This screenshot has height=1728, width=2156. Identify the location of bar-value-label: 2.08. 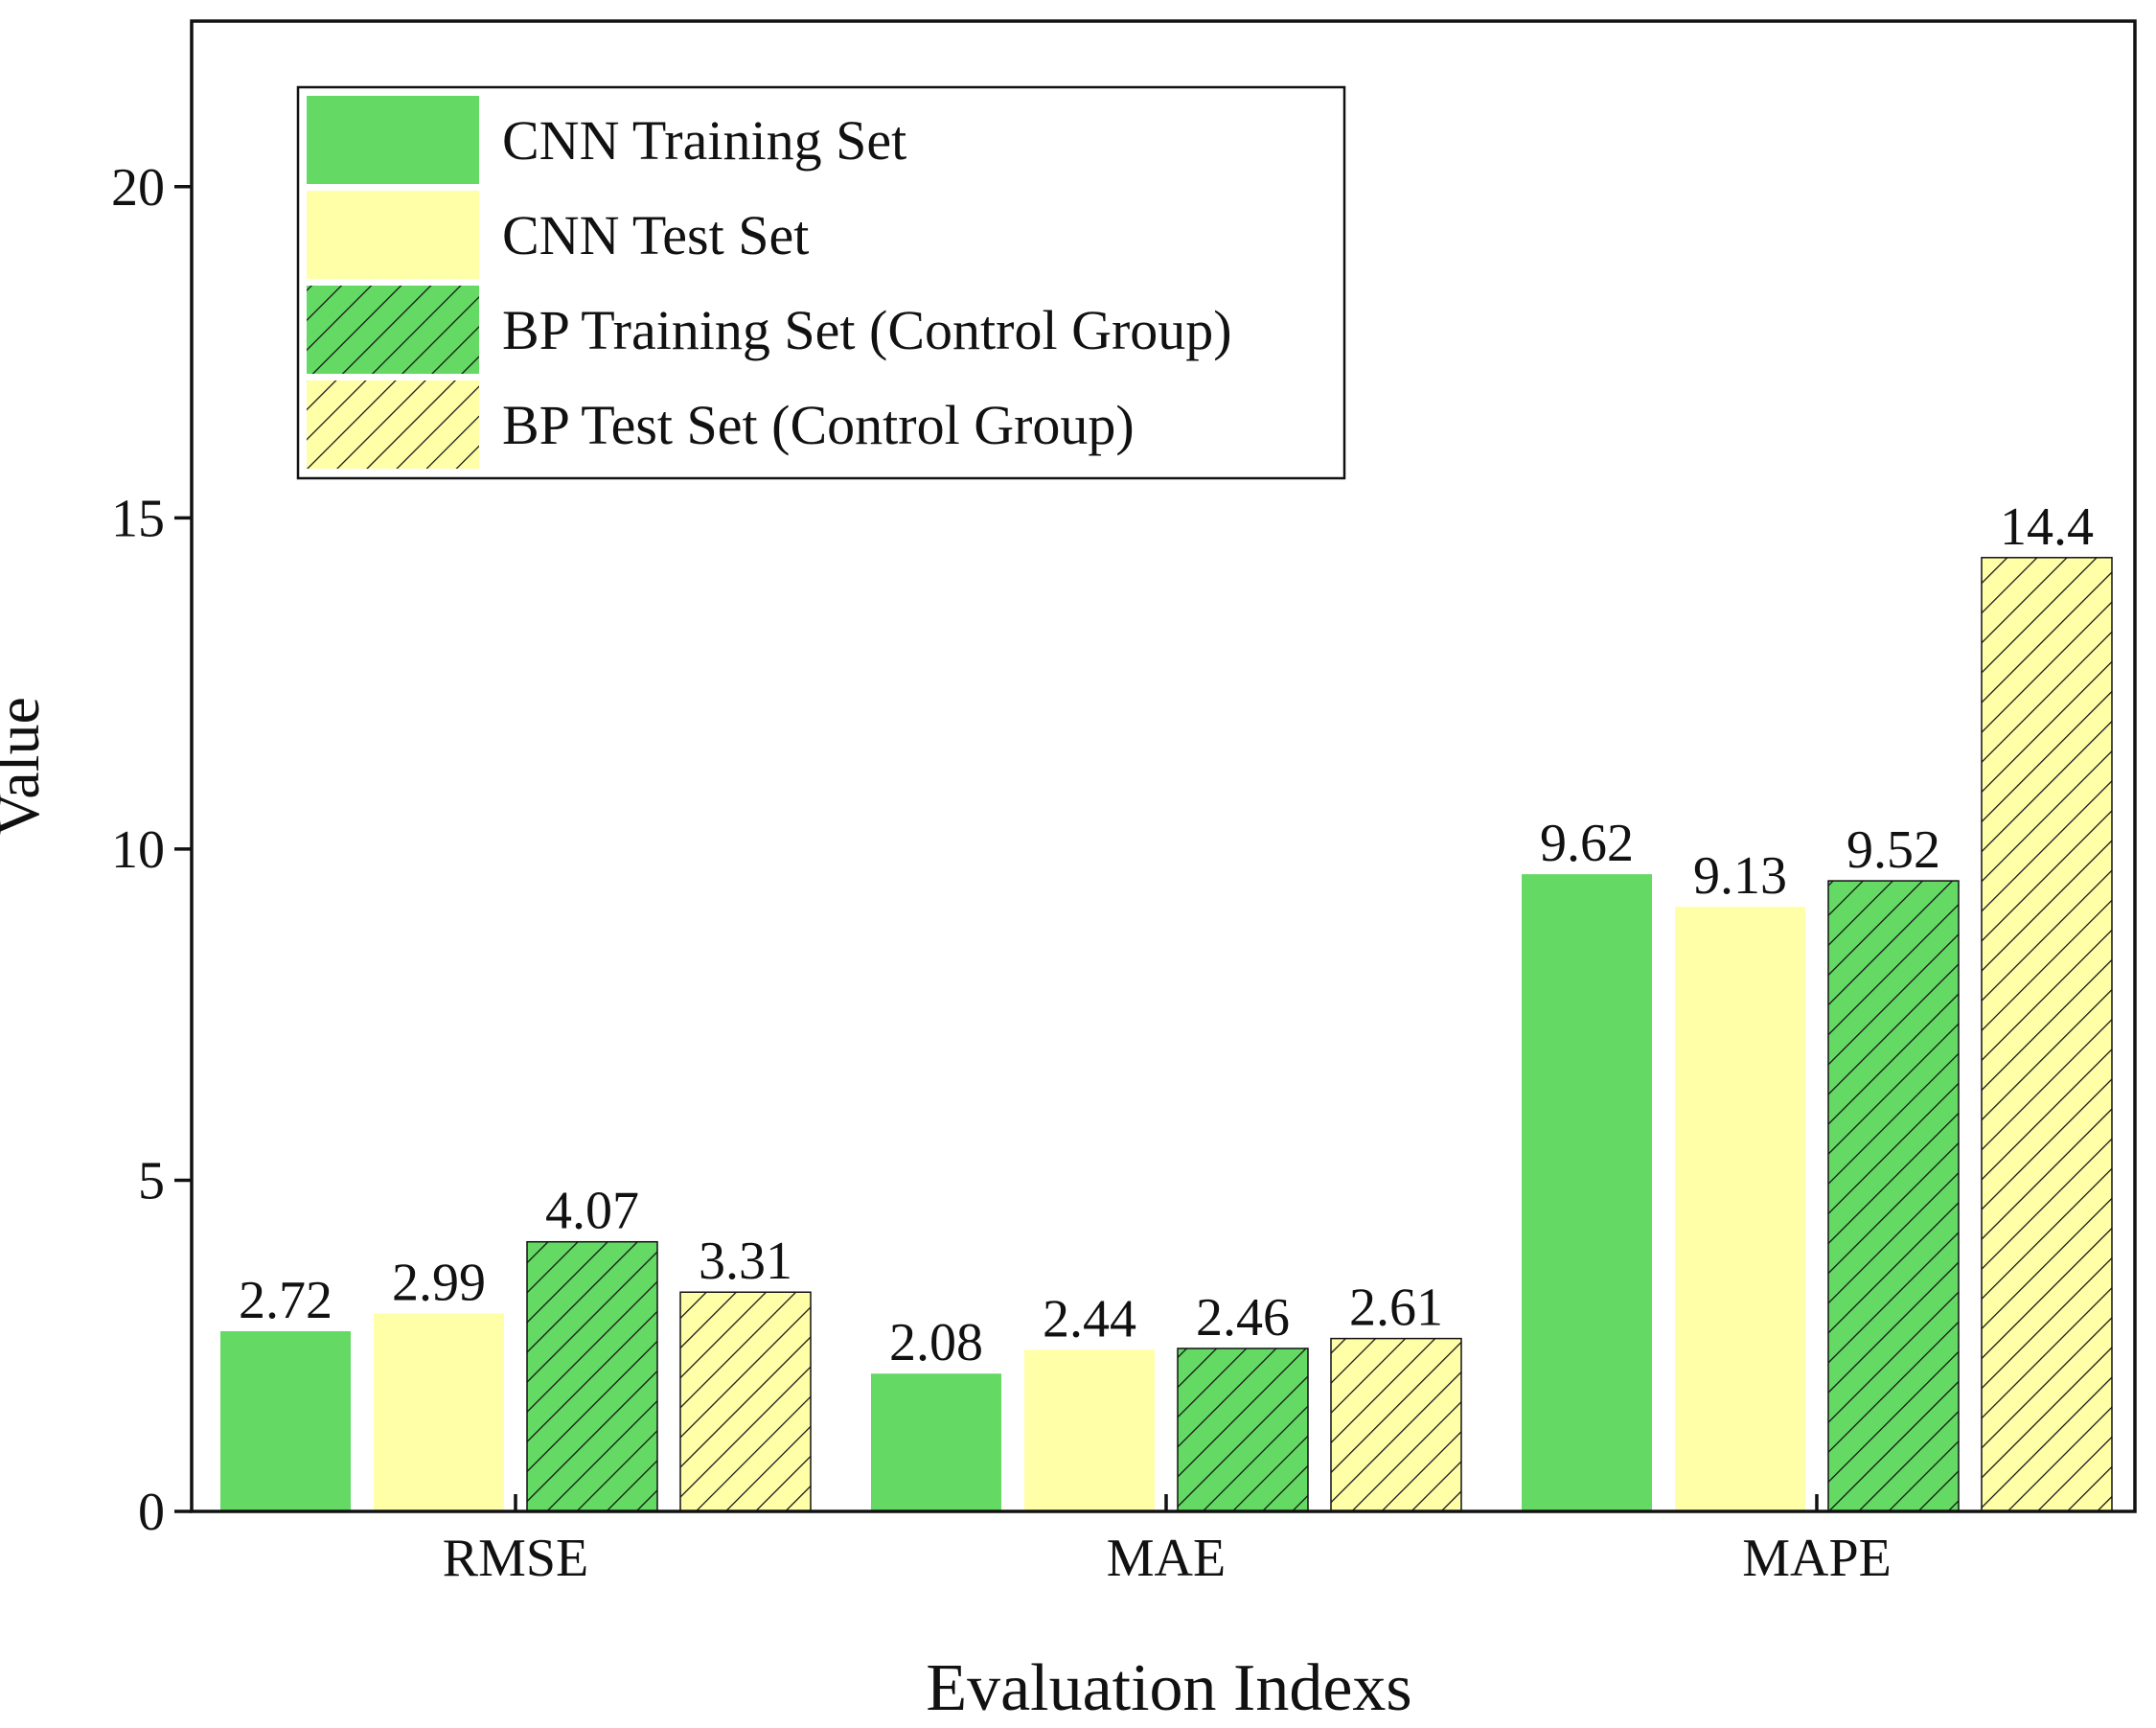
(936, 1342).